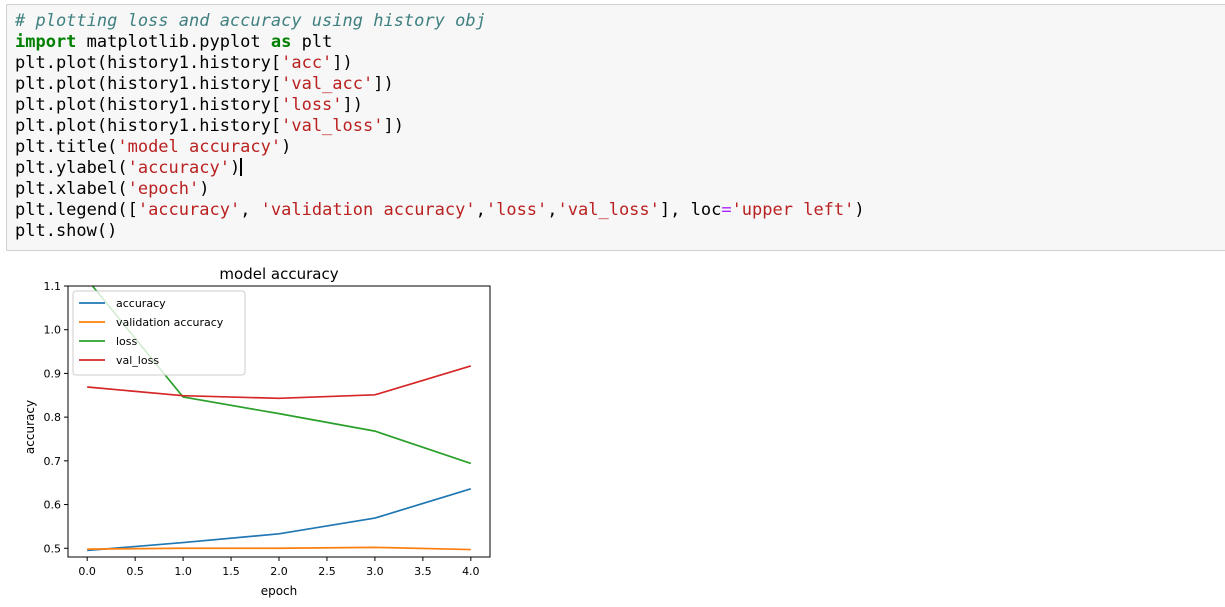 The height and width of the screenshot is (607, 1225). Describe the element at coordinates (183, 571) in the screenshot. I see `x-tick-label: 1.0` at that location.